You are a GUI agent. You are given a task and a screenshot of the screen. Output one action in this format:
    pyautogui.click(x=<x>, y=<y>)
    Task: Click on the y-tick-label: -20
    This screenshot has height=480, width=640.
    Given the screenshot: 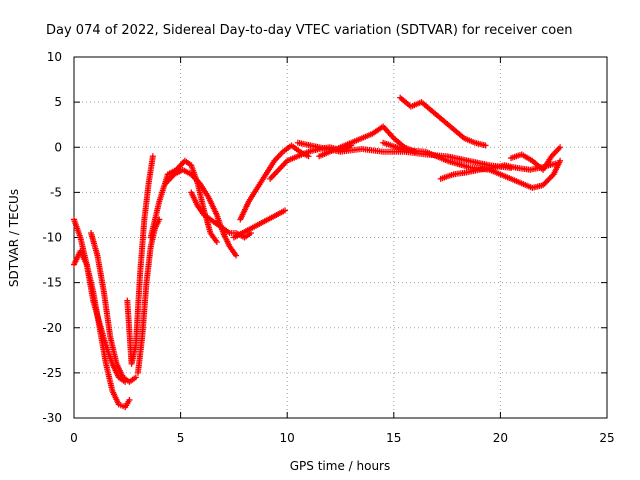 What is the action you would take?
    pyautogui.click(x=52, y=328)
    